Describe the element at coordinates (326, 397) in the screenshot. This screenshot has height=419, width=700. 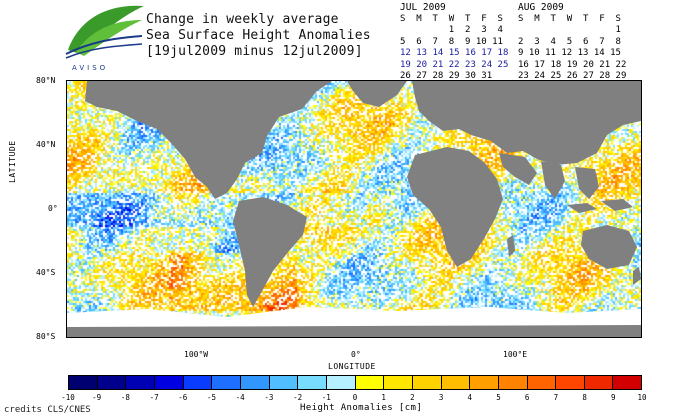
I see `colorbar-tick-label: -1` at that location.